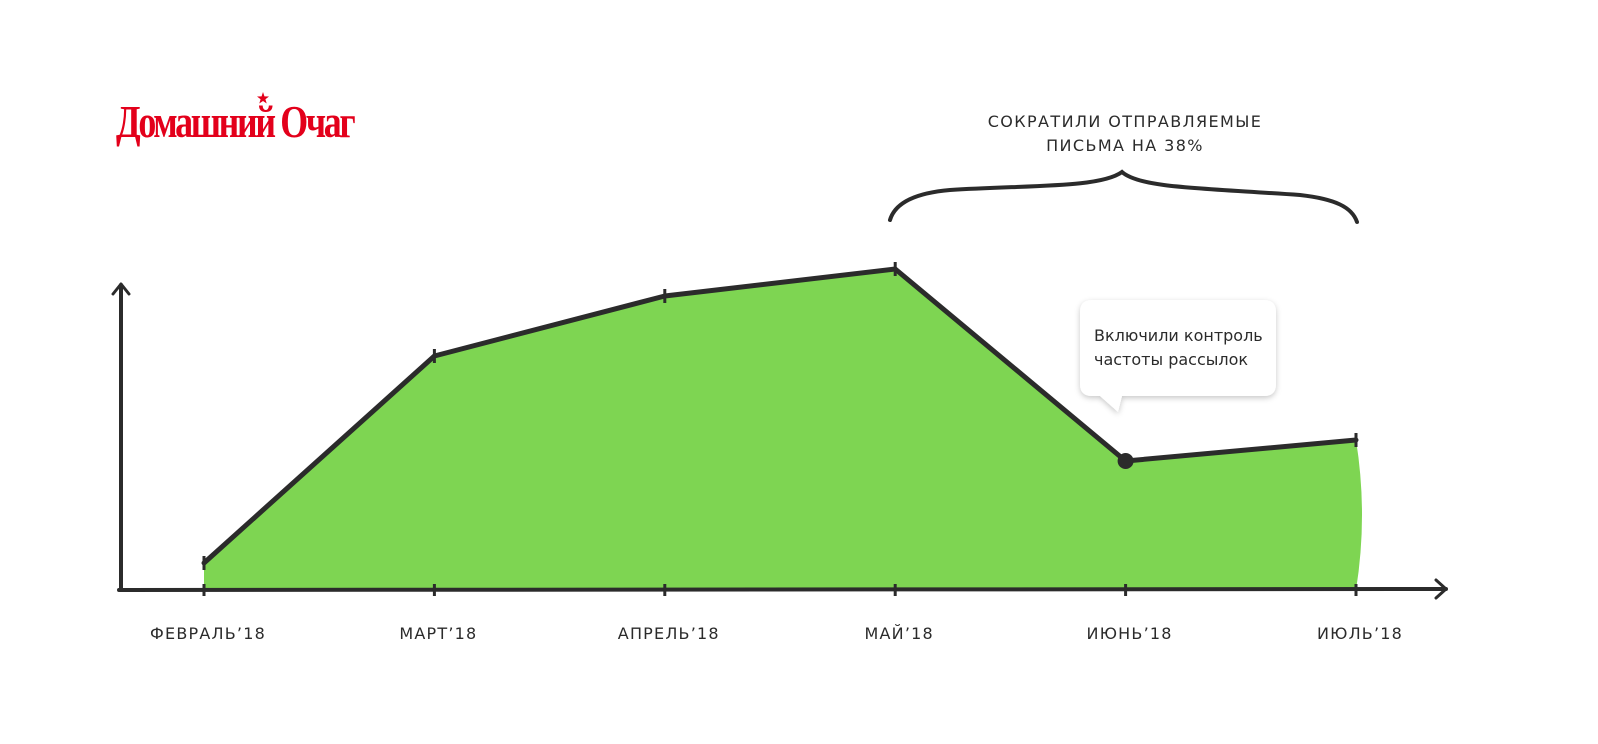 This screenshot has width=1598, height=744. I want to click on x-tick-label: ИЮНЬ’18, so click(1130, 633).